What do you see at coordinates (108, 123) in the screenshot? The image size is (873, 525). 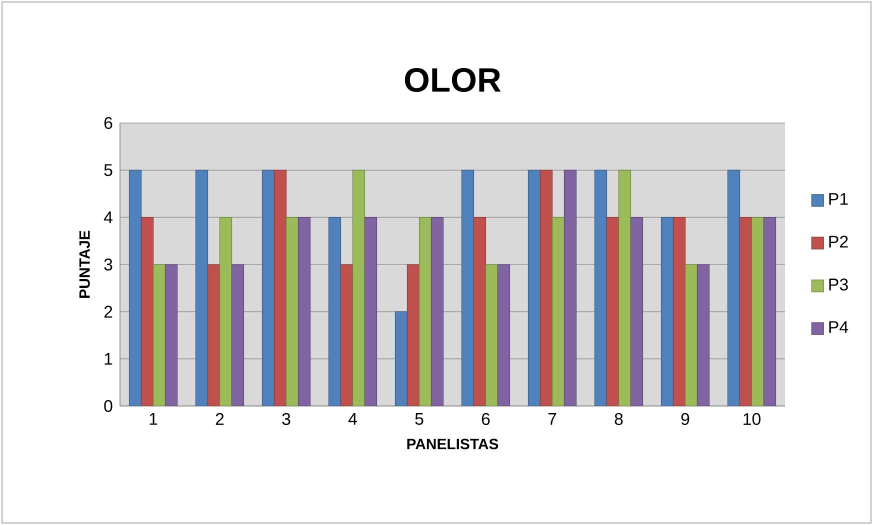 I see `y-tick-label: 6` at bounding box center [108, 123].